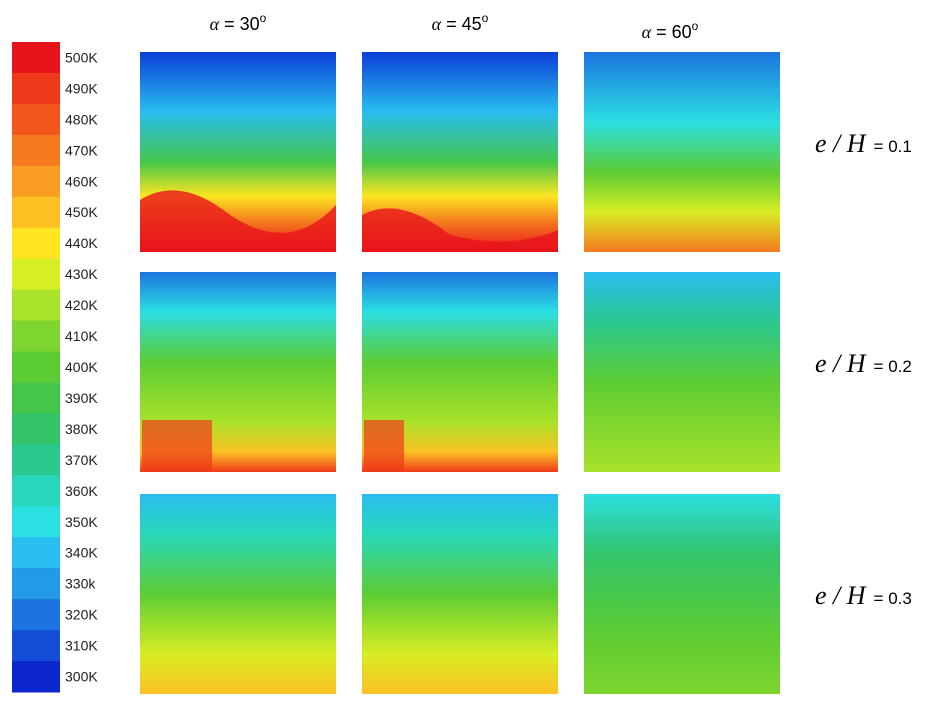 The width and height of the screenshot is (950, 702). Describe the element at coordinates (81, 212) in the screenshot. I see `colorbar-label: 450K` at that location.